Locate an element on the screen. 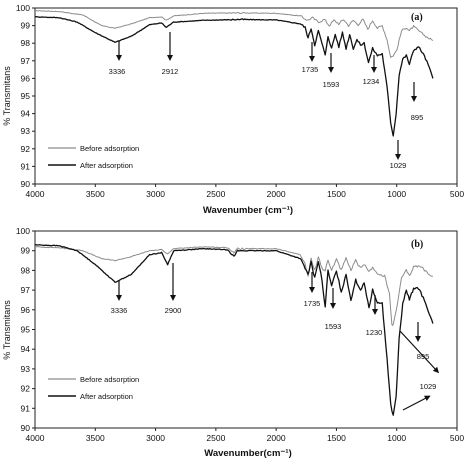 The width and height of the screenshot is (474, 462). peak-label: 1230 is located at coordinates (374, 332).